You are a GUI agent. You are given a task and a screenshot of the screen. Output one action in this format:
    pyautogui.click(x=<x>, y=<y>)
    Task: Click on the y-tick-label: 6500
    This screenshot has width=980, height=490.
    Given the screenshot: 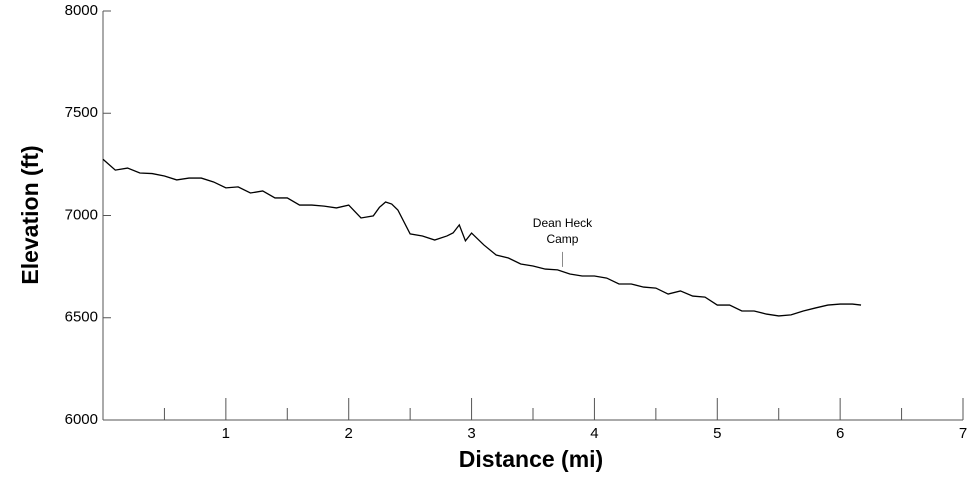 What is the action you would take?
    pyautogui.click(x=81, y=317)
    